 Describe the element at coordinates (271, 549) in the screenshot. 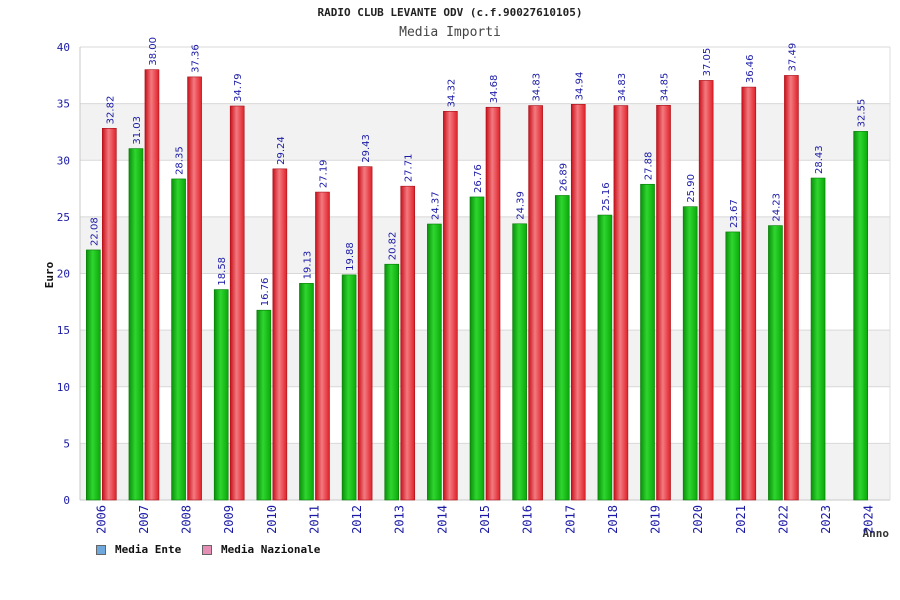

I see `legend-label-nazionale: Media Nazionale` at that location.